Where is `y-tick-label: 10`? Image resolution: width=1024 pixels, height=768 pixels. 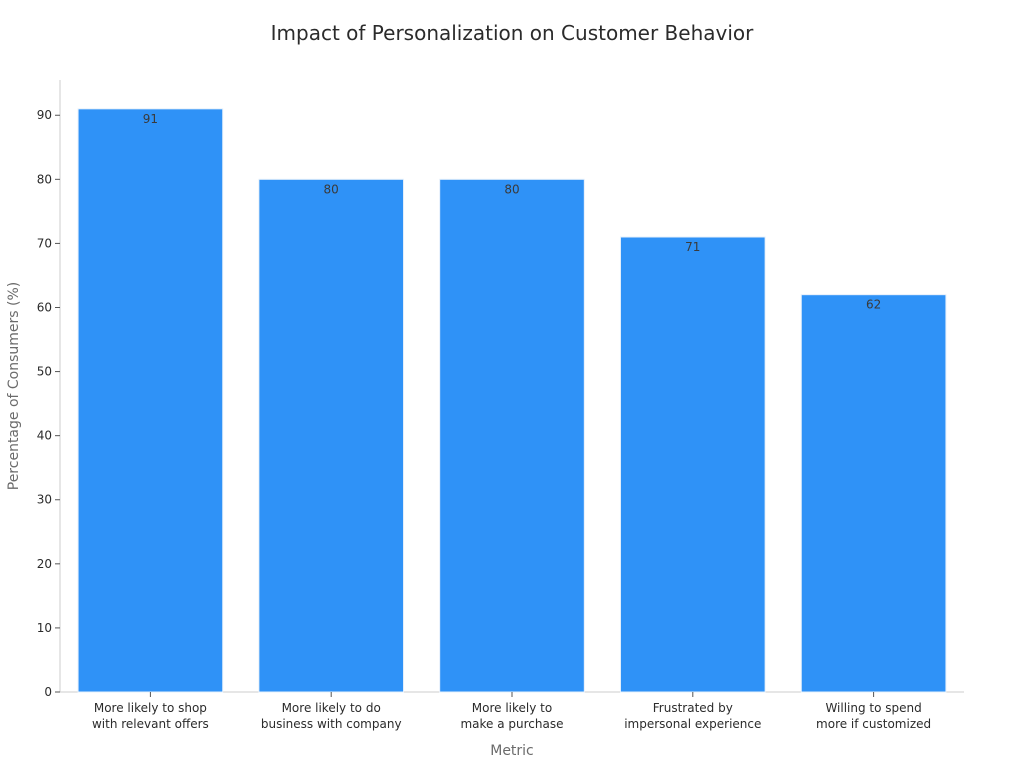
y-tick-label: 10 is located at coordinates (44, 628).